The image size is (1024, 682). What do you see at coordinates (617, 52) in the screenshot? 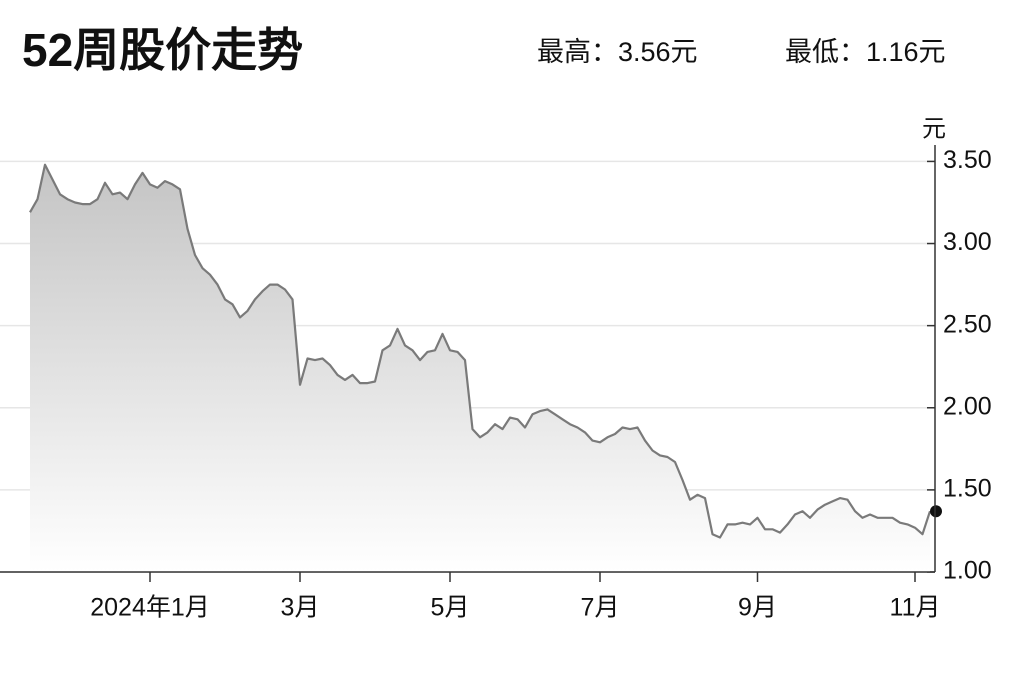
I see `high-label: 最高：3.56元` at bounding box center [617, 52].